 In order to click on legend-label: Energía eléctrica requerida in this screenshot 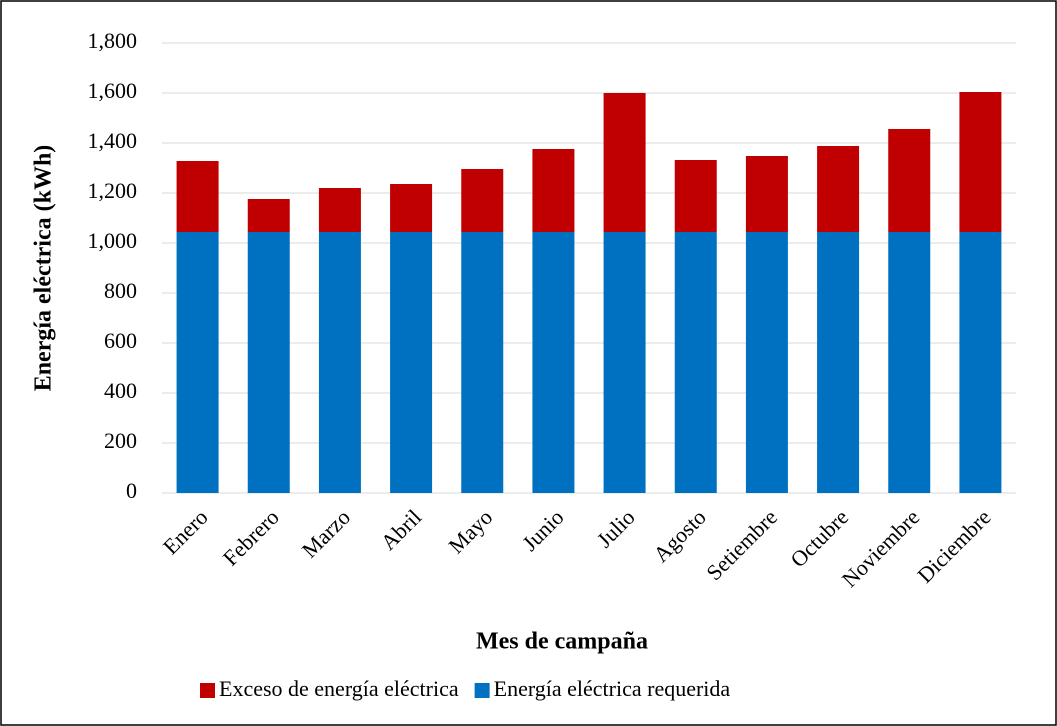, I will do `click(612, 688)`.